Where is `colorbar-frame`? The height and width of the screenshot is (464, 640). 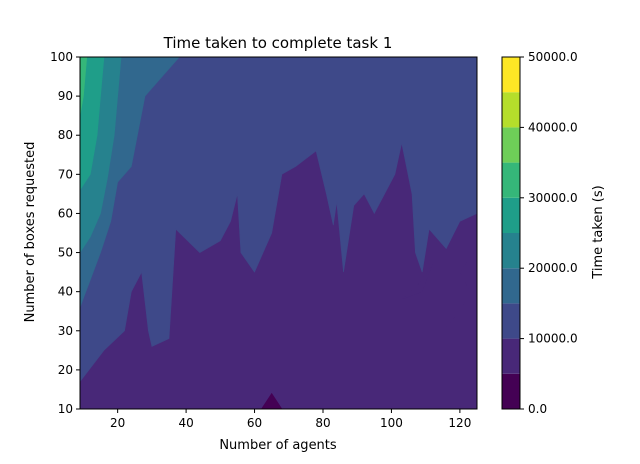
colorbar-frame is located at coordinates (511, 233).